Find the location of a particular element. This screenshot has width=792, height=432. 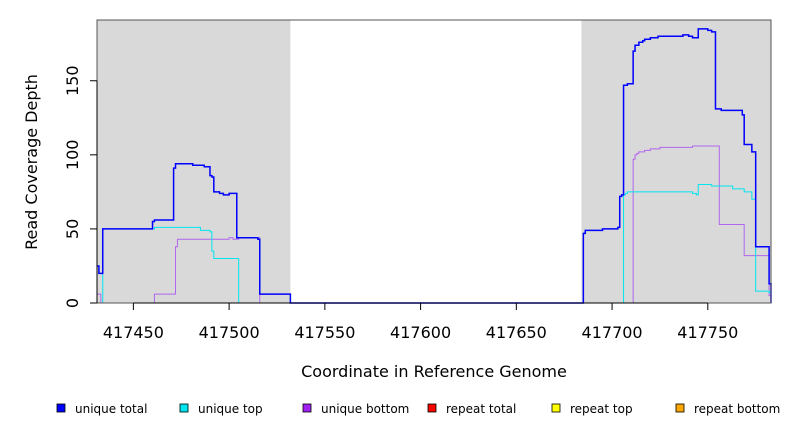

legend-item-repeat-top: repeat top is located at coordinates (592, 409).